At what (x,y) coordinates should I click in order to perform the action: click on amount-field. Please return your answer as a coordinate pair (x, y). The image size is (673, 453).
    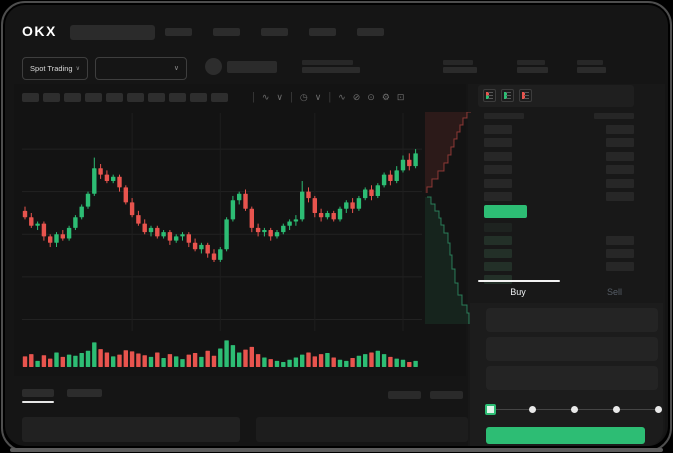
    Looking at the image, I should click on (572, 349).